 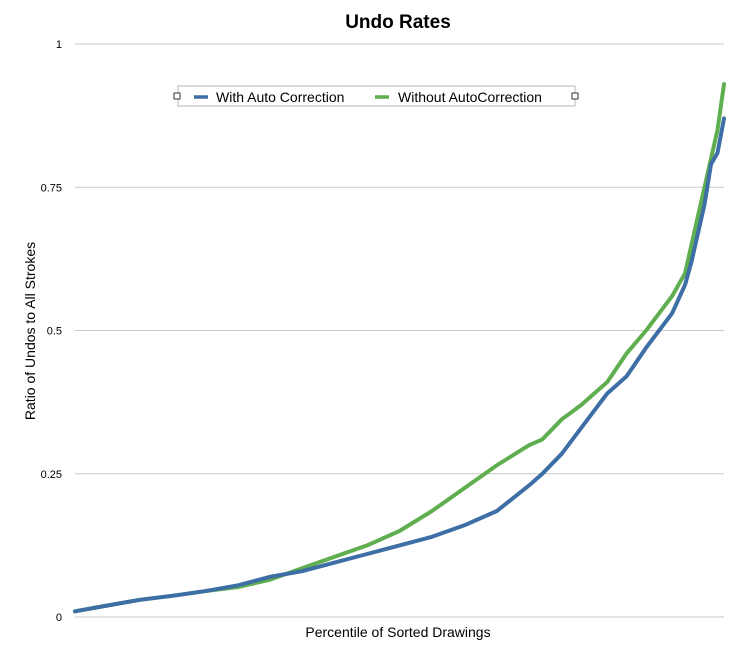 What do you see at coordinates (397, 632) in the screenshot?
I see `x-axis-label: Percentile of Sorted Drawings` at bounding box center [397, 632].